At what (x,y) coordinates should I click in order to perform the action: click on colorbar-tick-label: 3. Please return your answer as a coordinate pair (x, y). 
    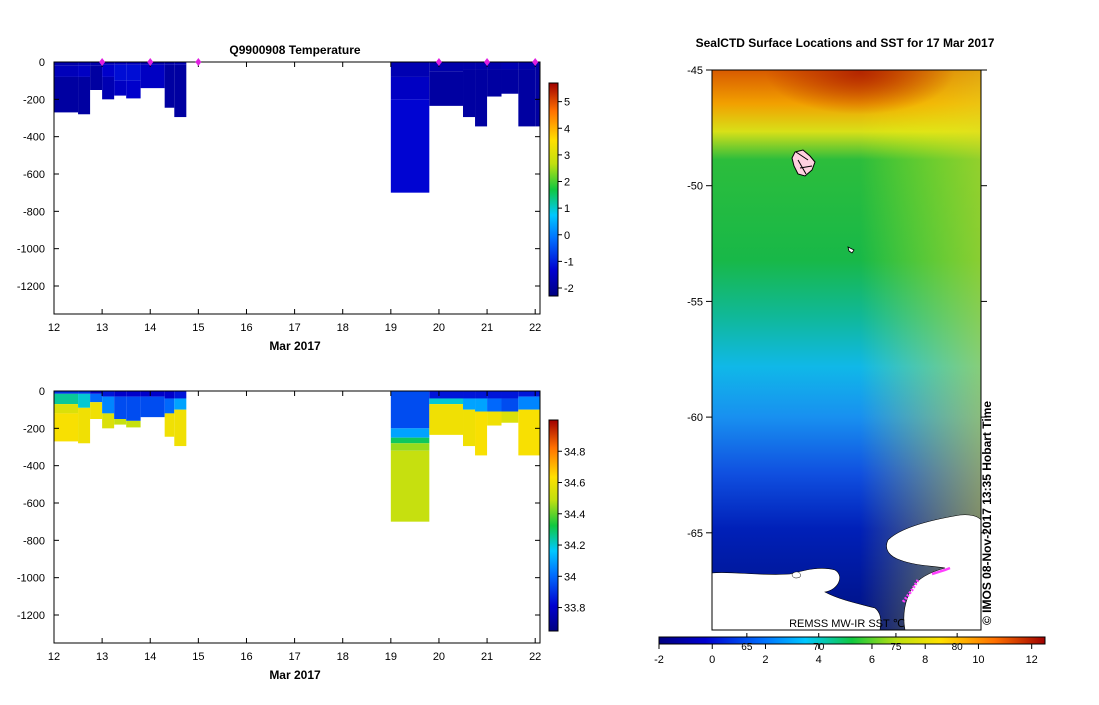
    Looking at the image, I should click on (567, 156).